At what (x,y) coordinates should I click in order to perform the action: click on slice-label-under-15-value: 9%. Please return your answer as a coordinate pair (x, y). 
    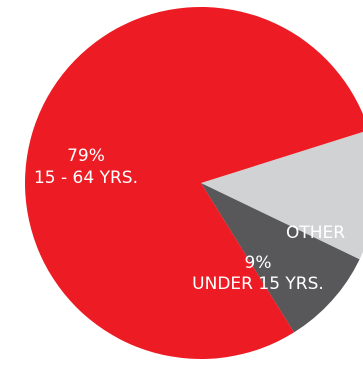
    Looking at the image, I should click on (258, 263).